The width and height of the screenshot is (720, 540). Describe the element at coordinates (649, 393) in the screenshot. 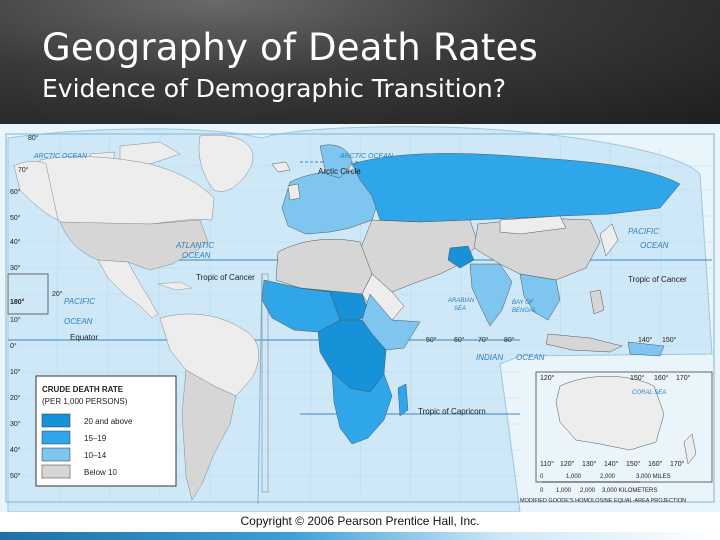

I see `coral-sea-label: CORAL SEA` at that location.